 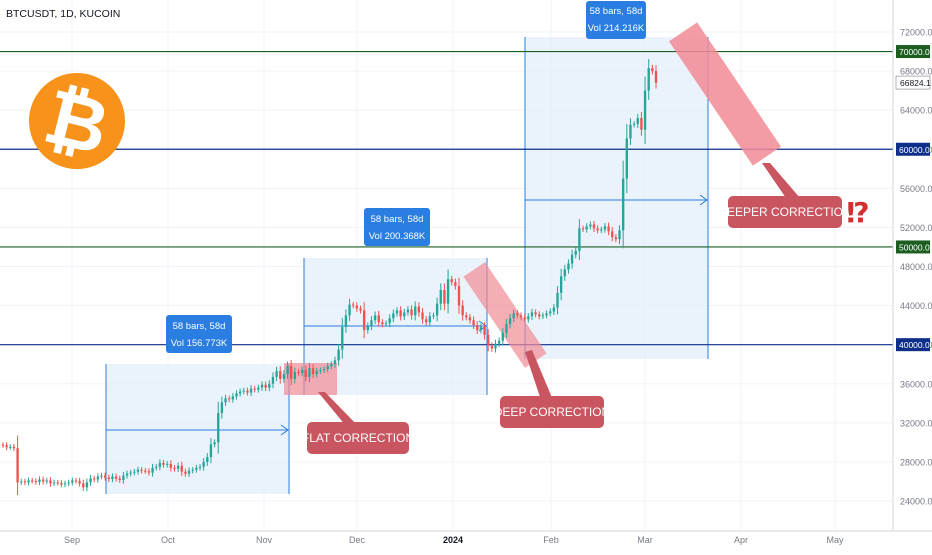 I want to click on range-callout-1-line1: 58 bars, 58d, so click(x=199, y=326).